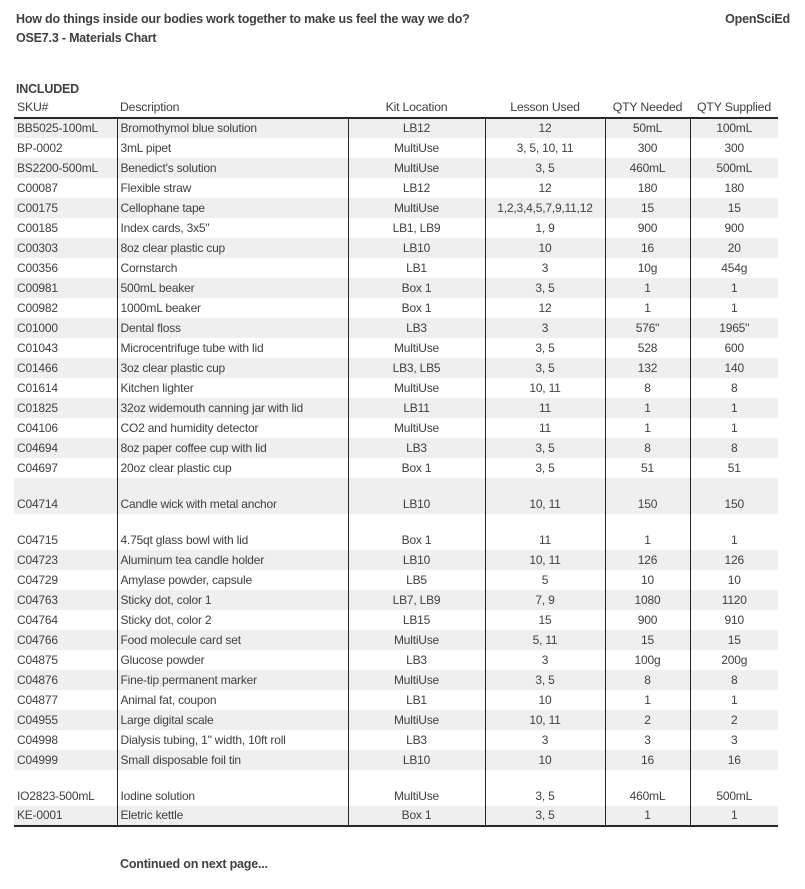 This screenshot has width=805, height=889. What do you see at coordinates (66, 468) in the screenshot?
I see `cell-sku: C04697` at bounding box center [66, 468].